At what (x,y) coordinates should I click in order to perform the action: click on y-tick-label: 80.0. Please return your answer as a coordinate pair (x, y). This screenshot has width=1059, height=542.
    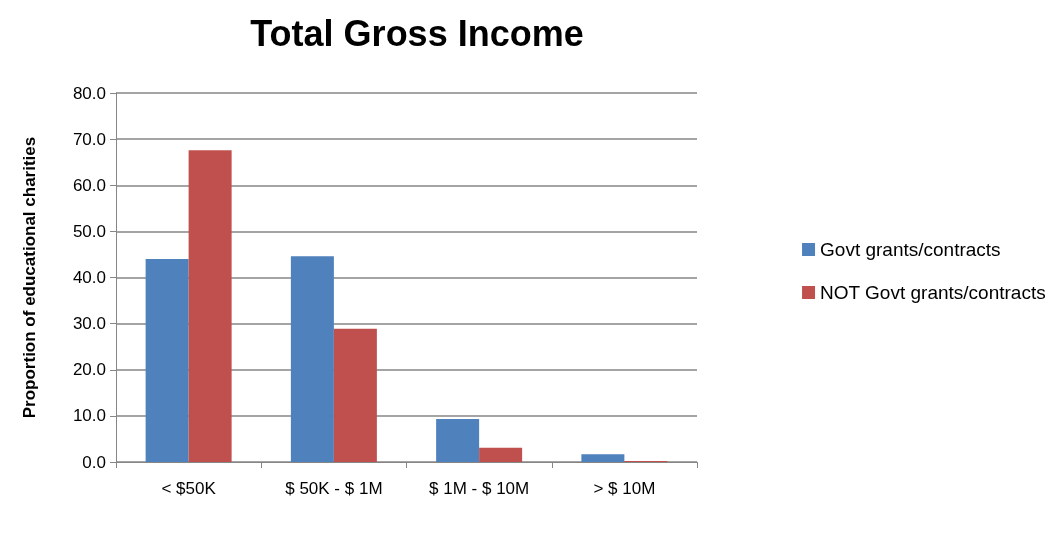
    Looking at the image, I should click on (89, 93).